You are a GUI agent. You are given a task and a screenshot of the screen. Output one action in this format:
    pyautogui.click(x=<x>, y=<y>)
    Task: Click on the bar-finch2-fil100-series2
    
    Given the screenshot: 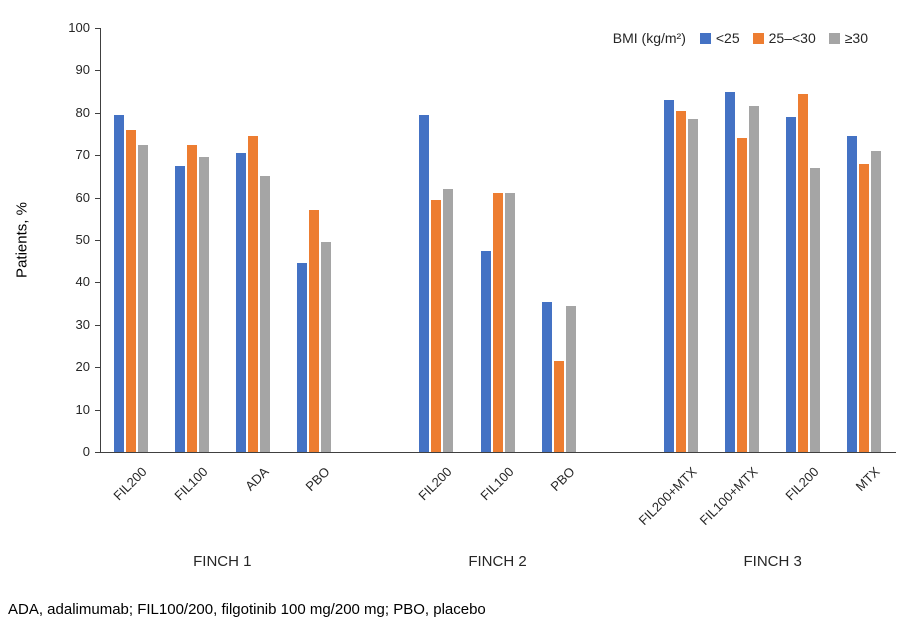 What is the action you would take?
    pyautogui.click(x=509, y=322)
    